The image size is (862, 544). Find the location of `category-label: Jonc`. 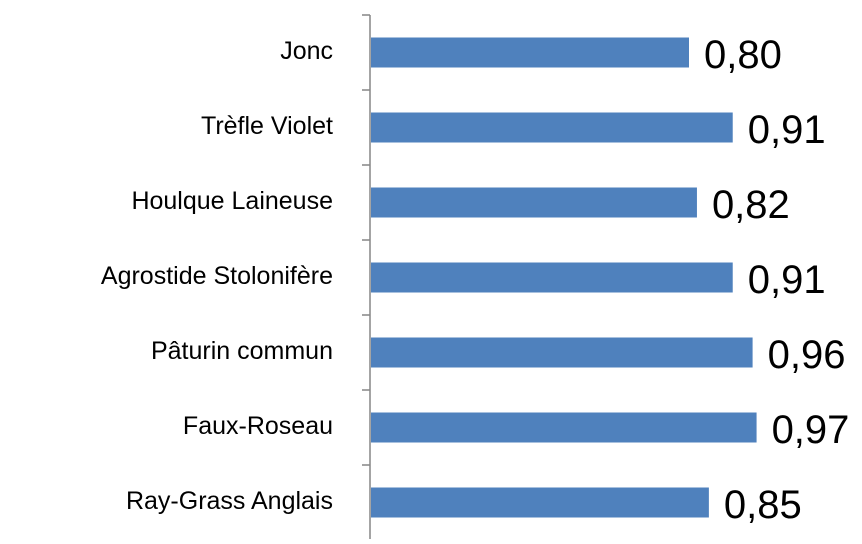

category-label: Jonc is located at coordinates (306, 51).